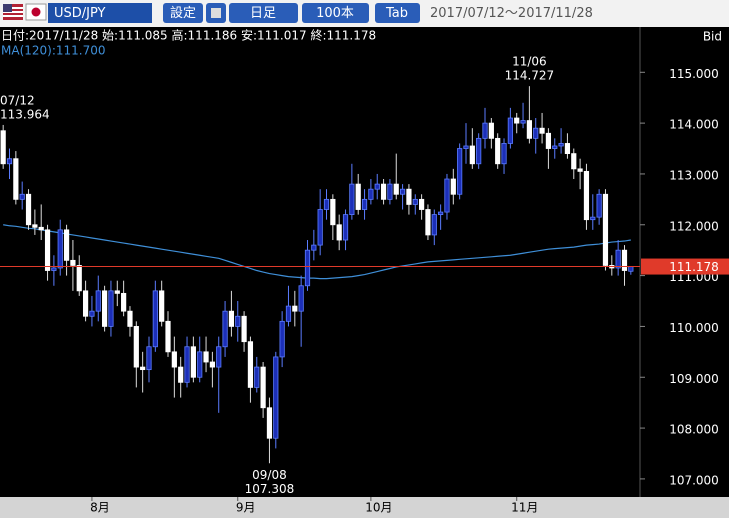  What do you see at coordinates (694, 480) in the screenshot?
I see `y-tick-label: 107.000` at bounding box center [694, 480].